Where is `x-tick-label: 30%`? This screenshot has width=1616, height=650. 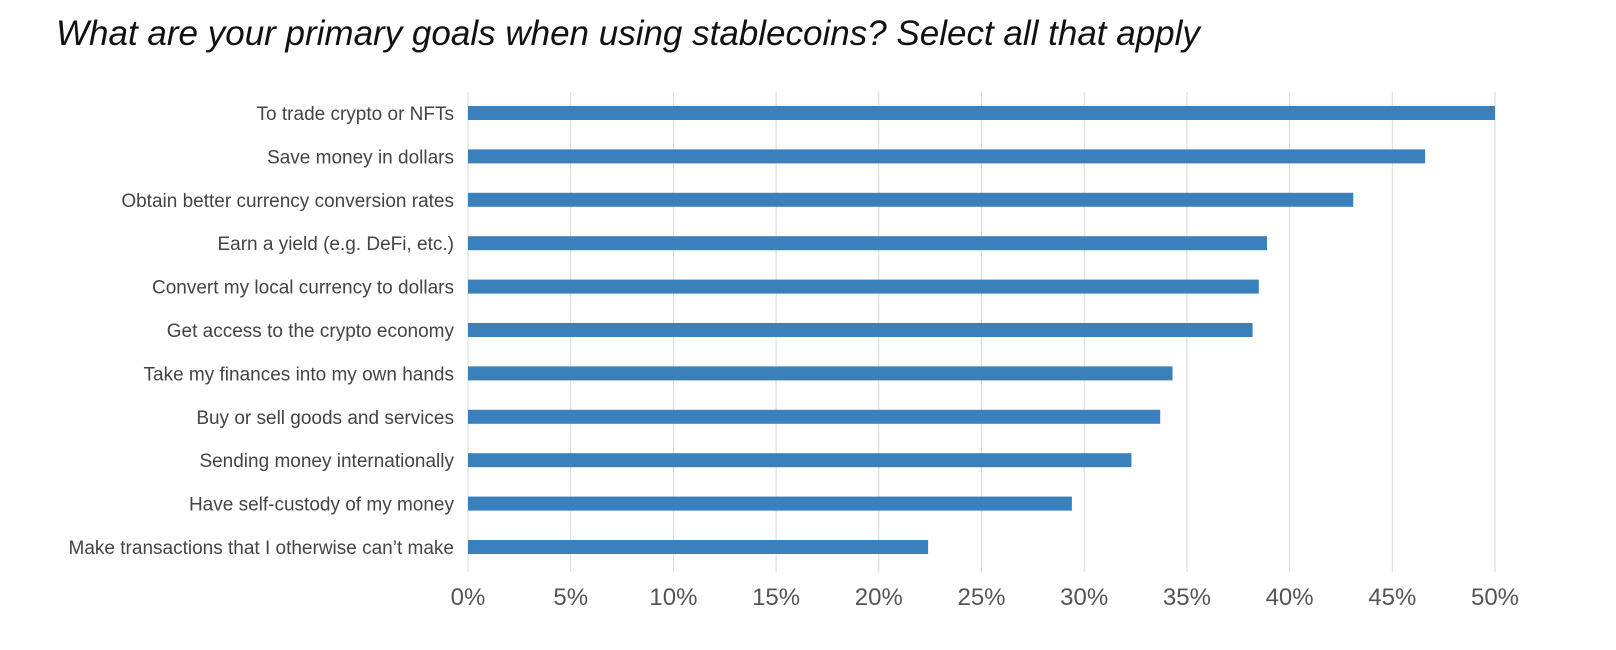
x-tick-label: 30% is located at coordinates (1084, 597).